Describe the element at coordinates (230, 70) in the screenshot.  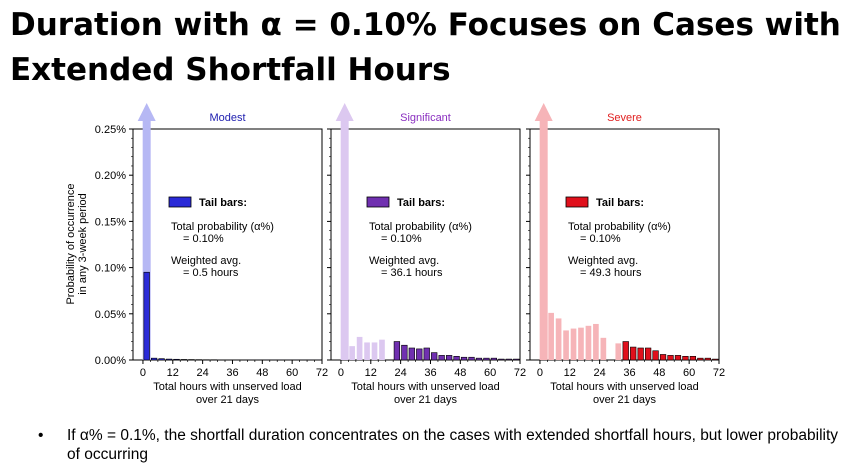
I see `slide-title-line-2: Extended Shortfall Hours` at that location.